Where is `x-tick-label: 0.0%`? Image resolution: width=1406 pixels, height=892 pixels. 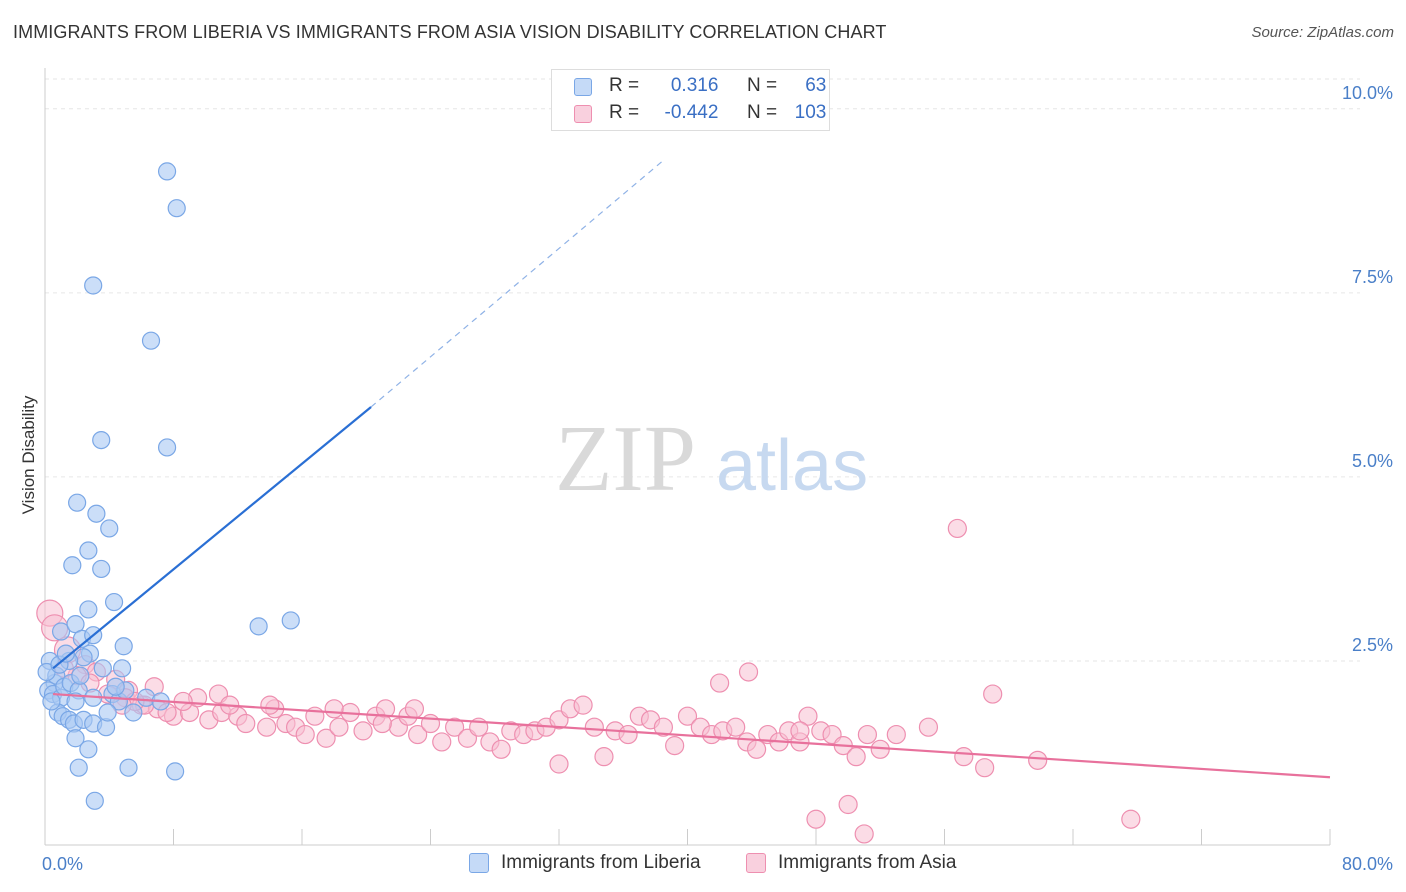
x-tick-label: 0.0% is located at coordinates (62, 864).